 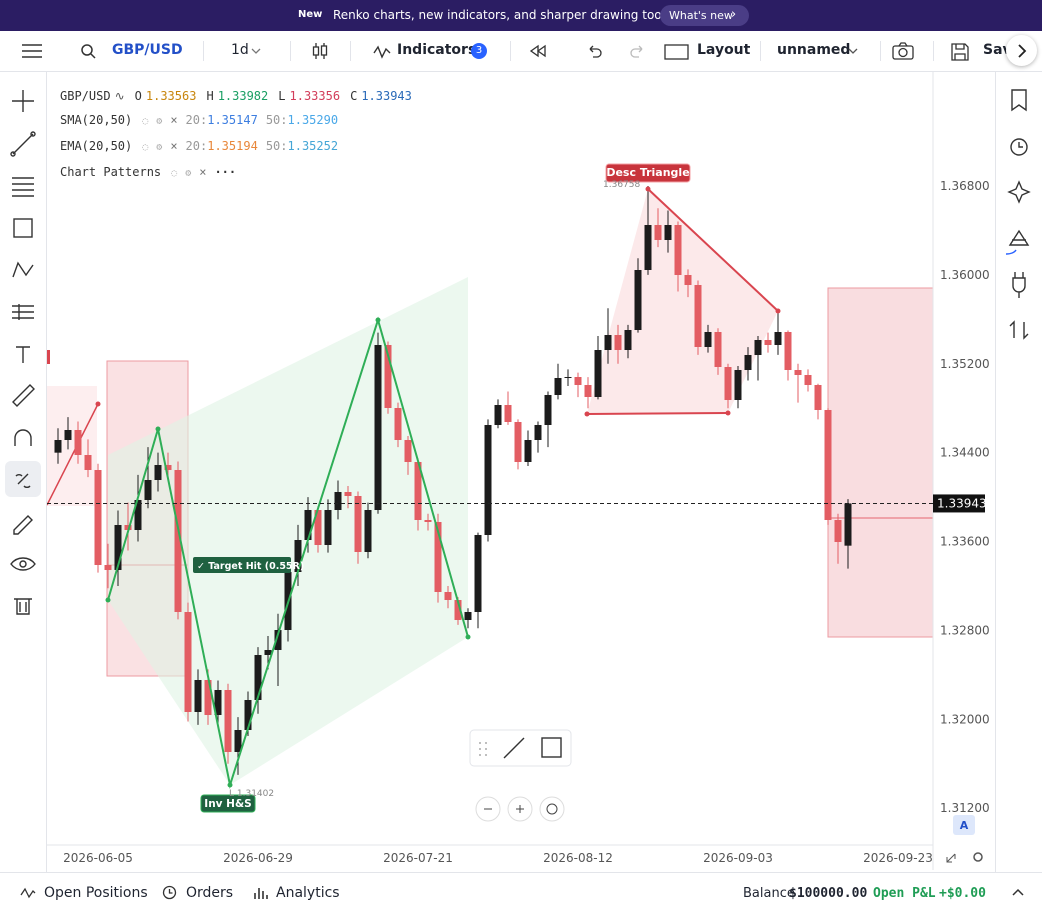 I want to click on triangle-lower, so click(x=657, y=413).